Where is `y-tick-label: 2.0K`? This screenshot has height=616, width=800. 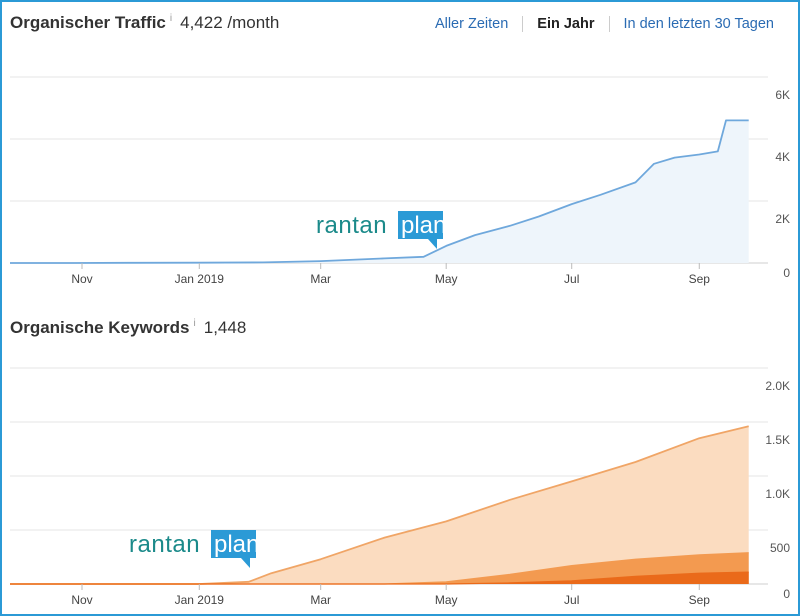 y-tick-label: 2.0K is located at coordinates (777, 386).